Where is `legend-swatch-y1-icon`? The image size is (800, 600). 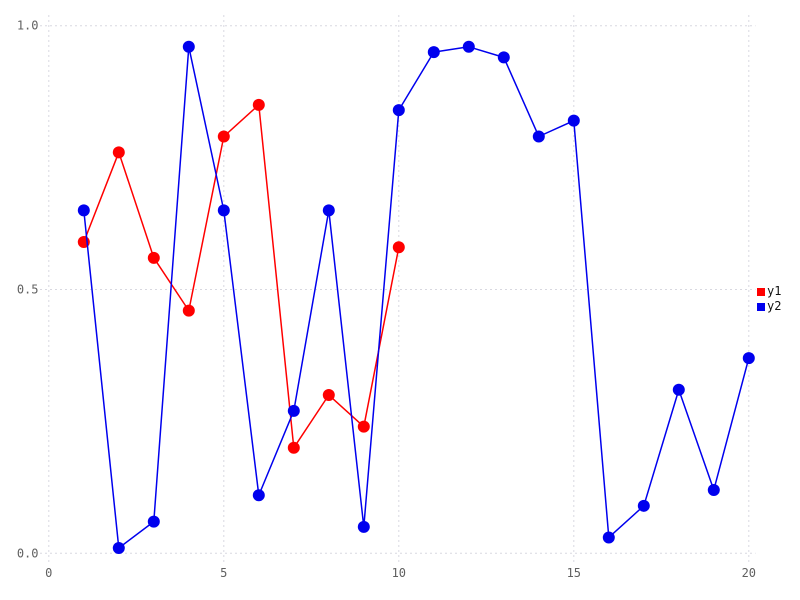
legend-swatch-y1-icon is located at coordinates (761, 291).